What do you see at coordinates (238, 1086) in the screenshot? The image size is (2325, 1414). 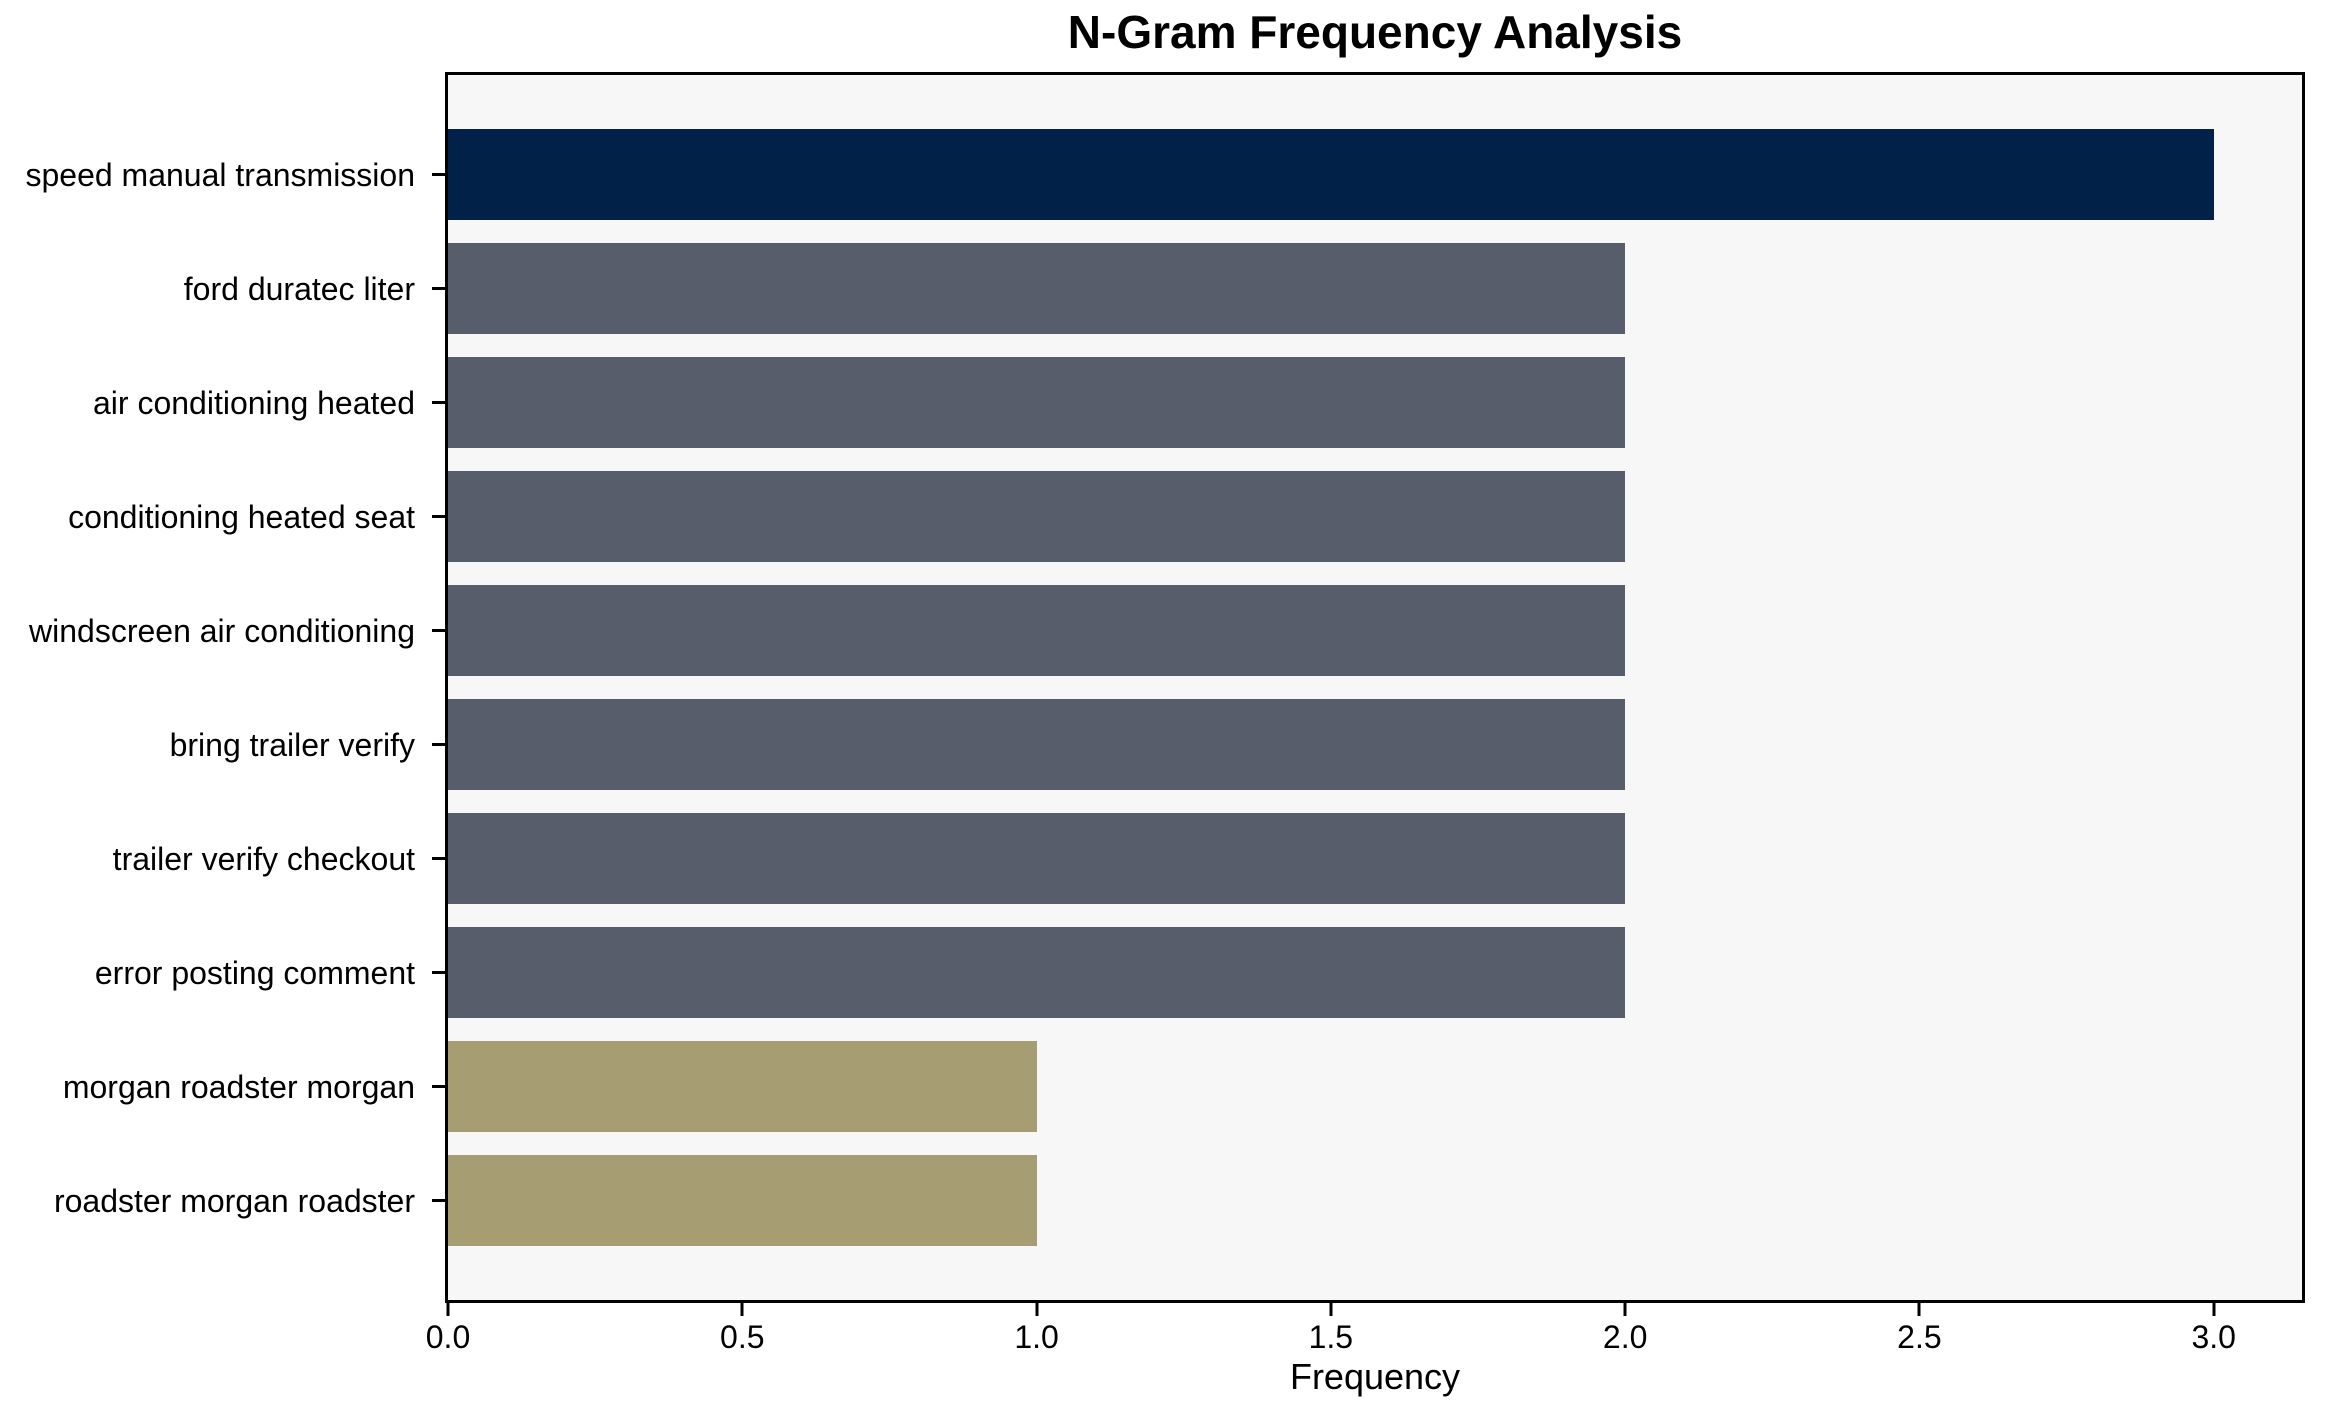 I see `y-tick-label: morgan roadster morgan` at bounding box center [238, 1086].